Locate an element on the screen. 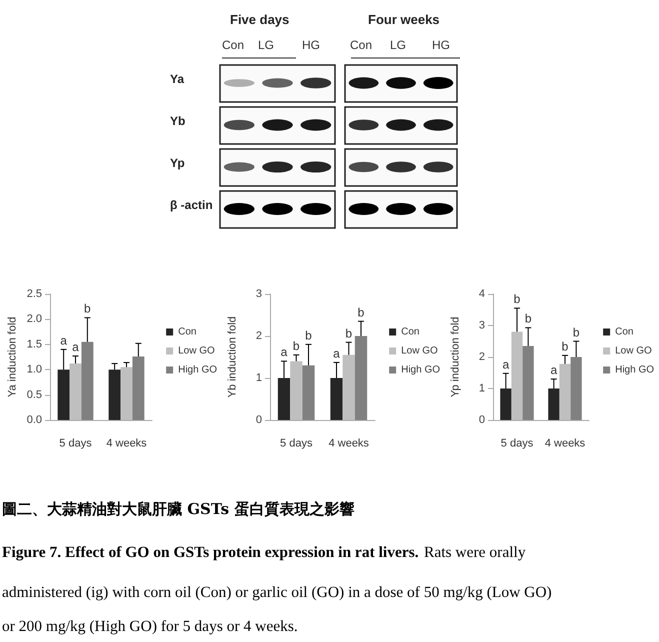 The height and width of the screenshot is (642, 659). text: Four weeks is located at coordinates (404, 19).